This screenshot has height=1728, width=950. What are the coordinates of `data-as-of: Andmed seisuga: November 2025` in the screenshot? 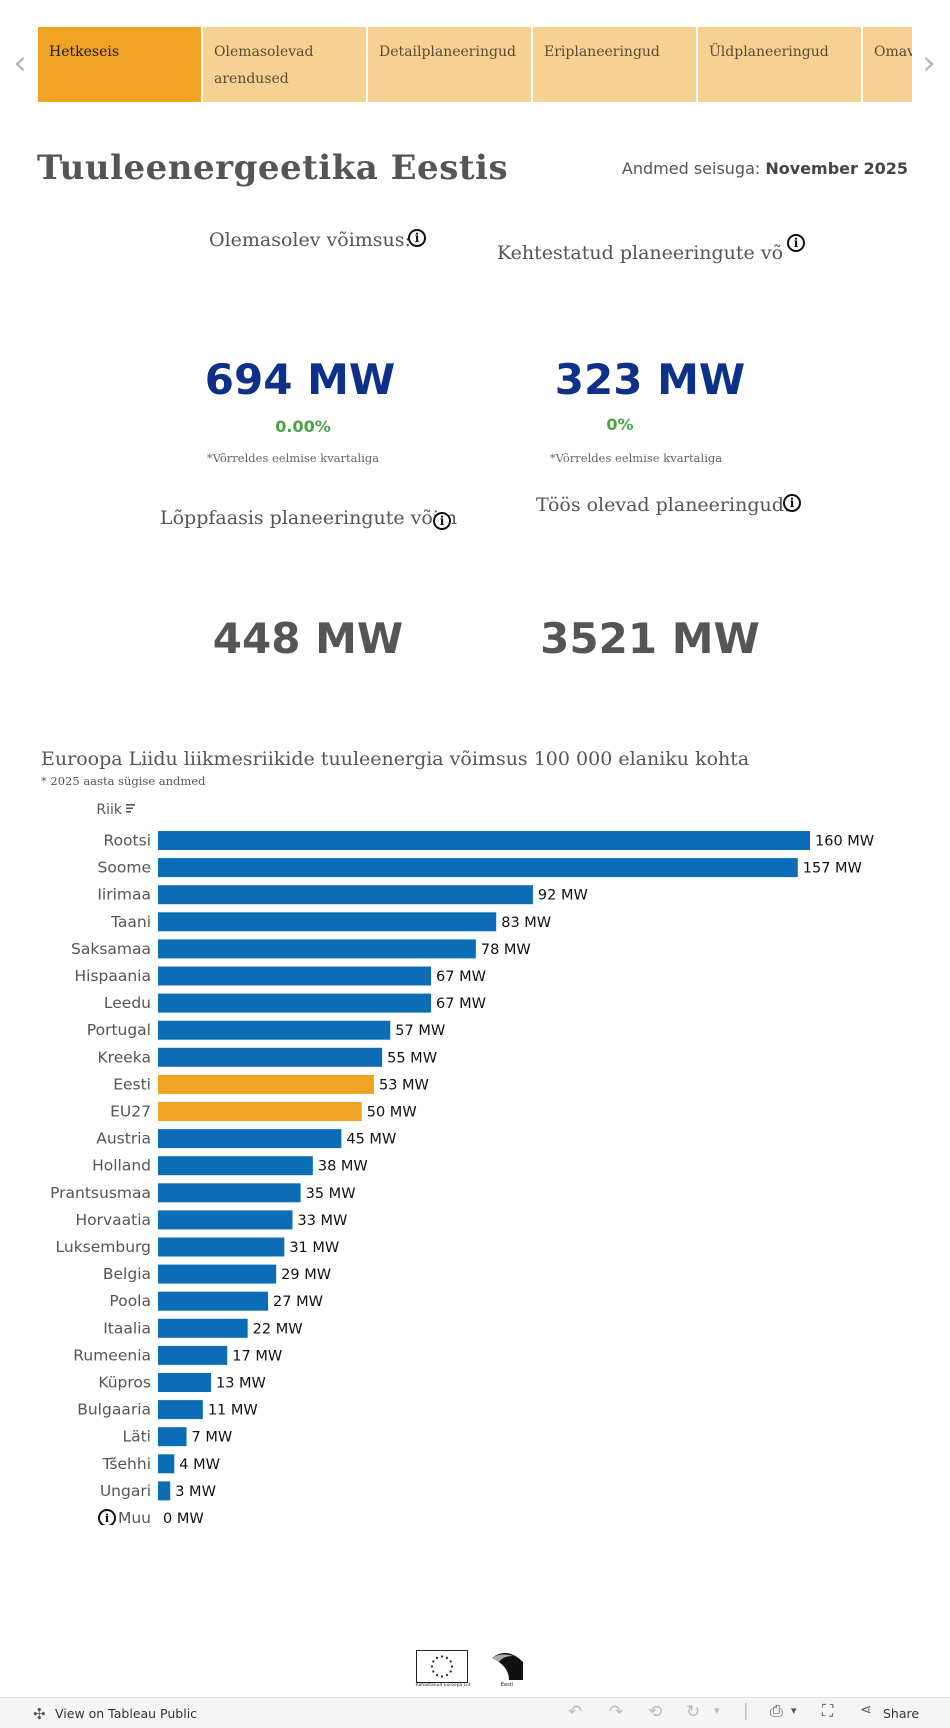 It's located at (765, 168).